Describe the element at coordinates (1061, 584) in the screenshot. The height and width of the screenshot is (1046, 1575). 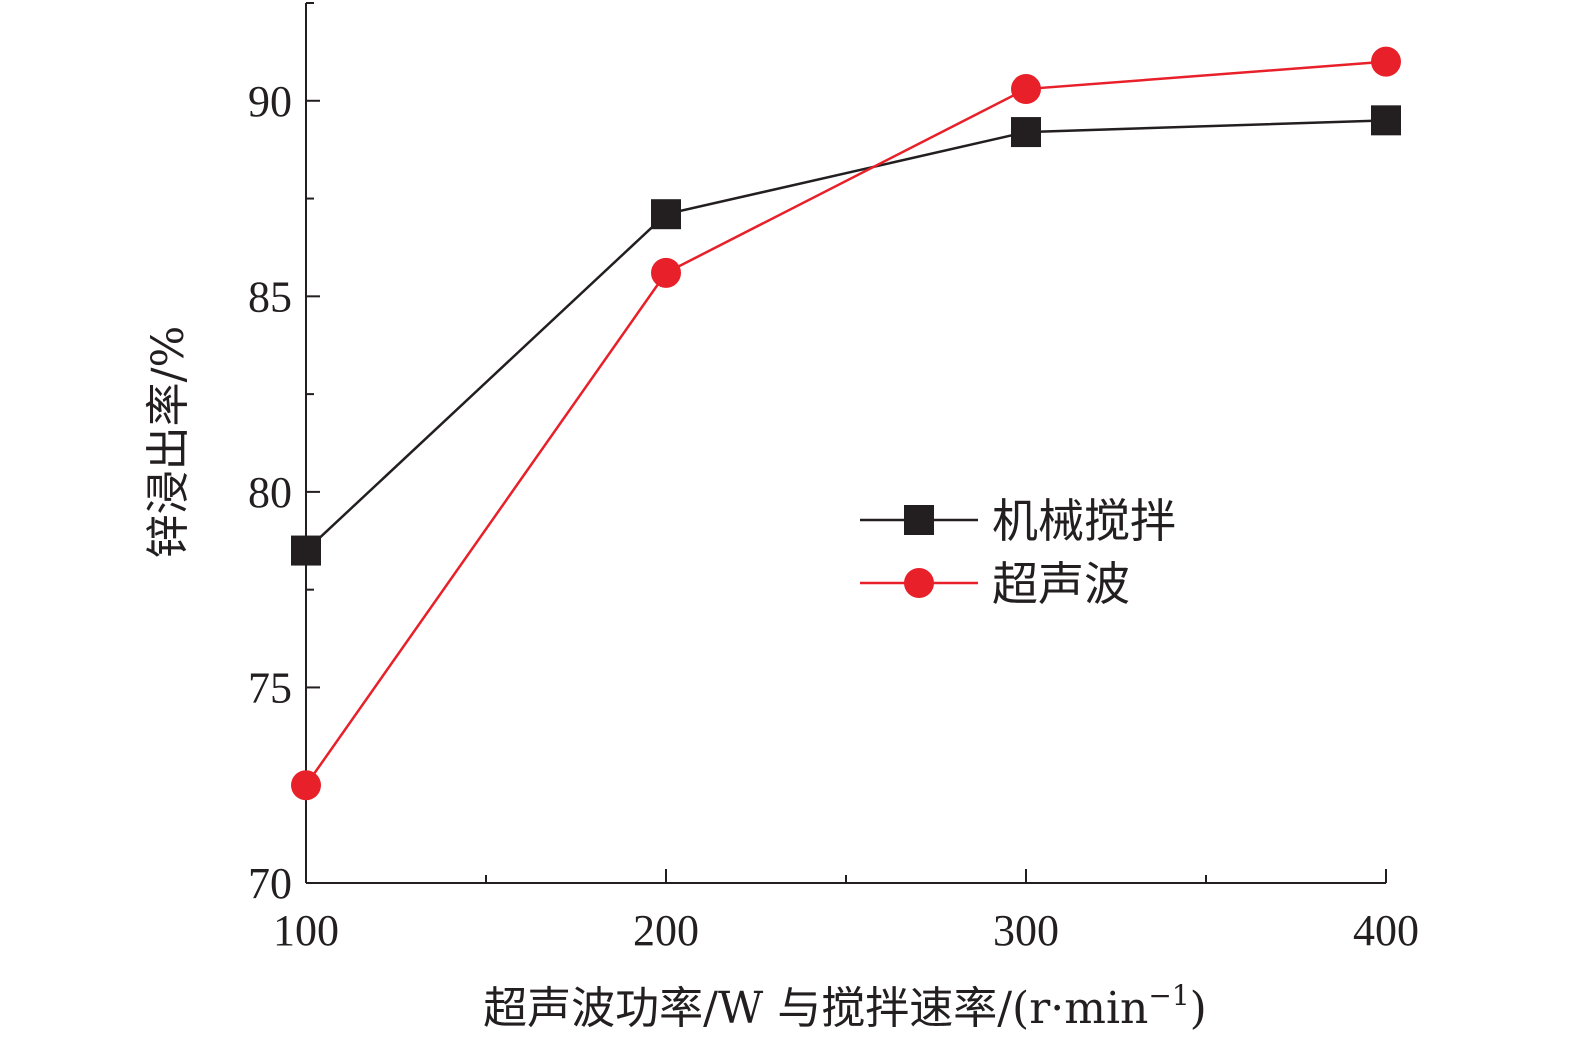
I see `legend-label-2: 超声波` at that location.